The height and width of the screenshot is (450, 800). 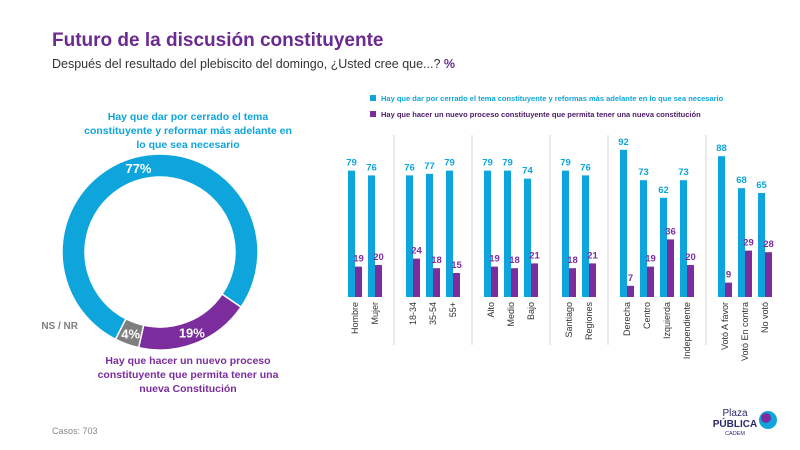 I want to click on logo-text: Plaza, so click(x=734, y=413).